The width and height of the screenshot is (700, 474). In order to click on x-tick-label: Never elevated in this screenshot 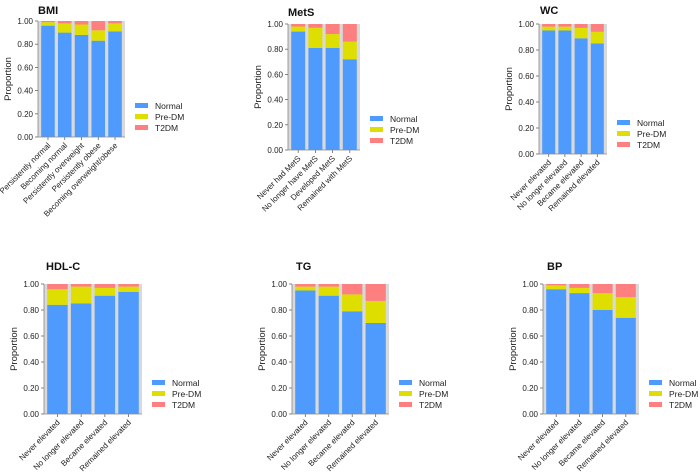, I will do `click(287, 440)`.